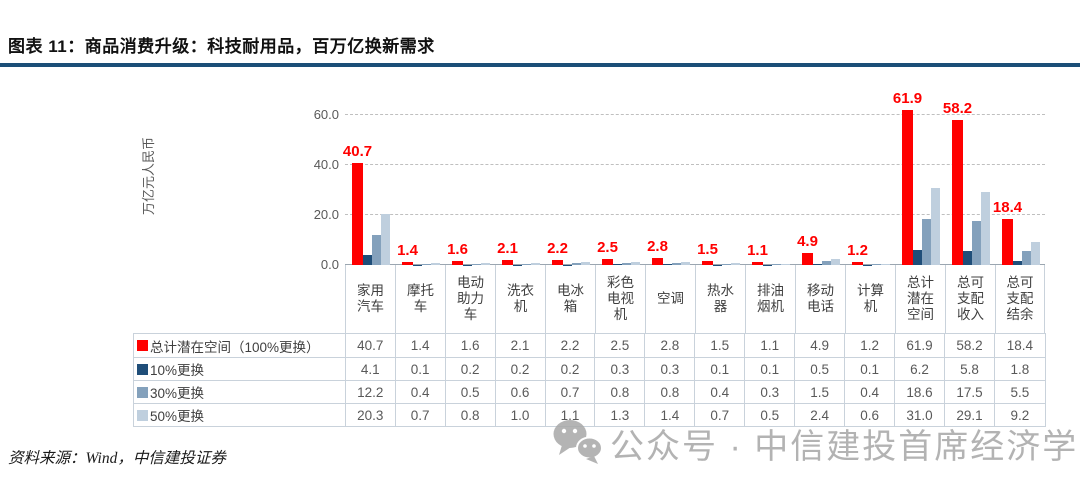 This screenshot has width=1080, height=486. I want to click on bar-50%更换-电冰箱, so click(585, 263).